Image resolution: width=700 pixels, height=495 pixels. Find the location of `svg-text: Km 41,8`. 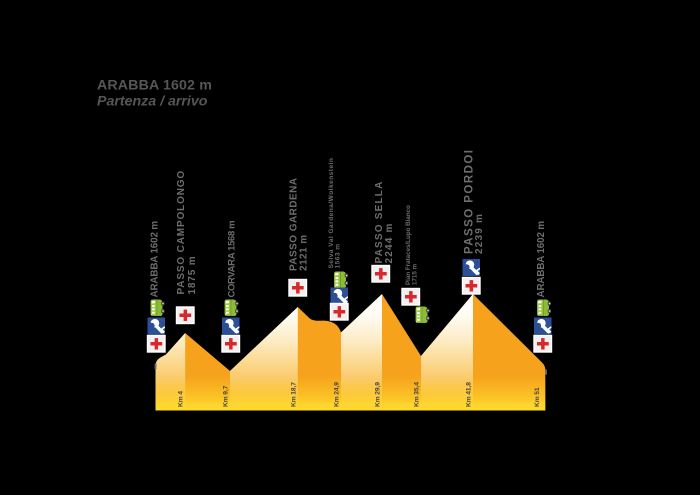

svg-text: Km 41,8 is located at coordinates (469, 394).